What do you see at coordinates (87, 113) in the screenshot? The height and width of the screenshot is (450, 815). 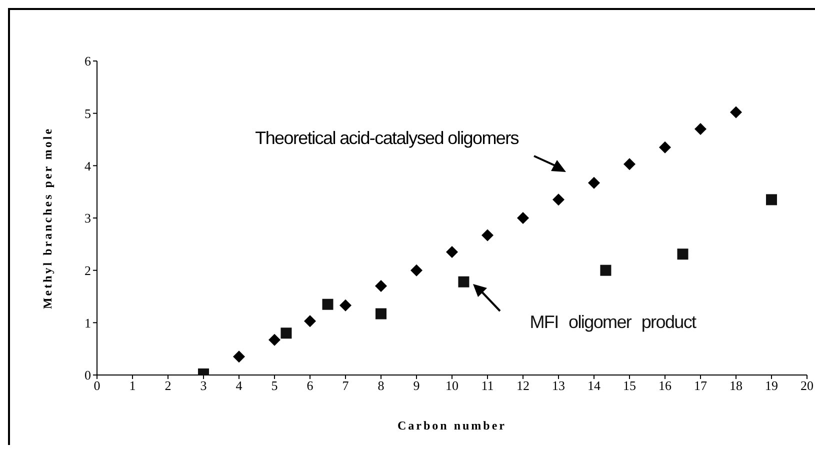 I see `y-tick-label: 5` at bounding box center [87, 113].